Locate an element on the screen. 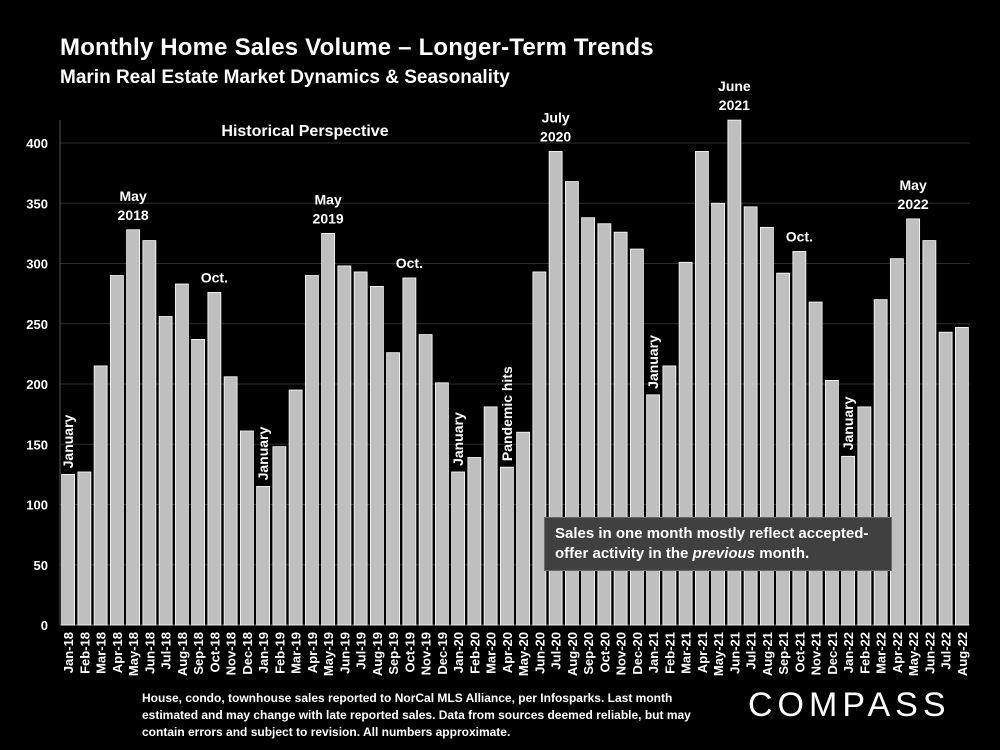 The image size is (1000, 750). x-tick-label: Sep-19 is located at coordinates (393, 653).